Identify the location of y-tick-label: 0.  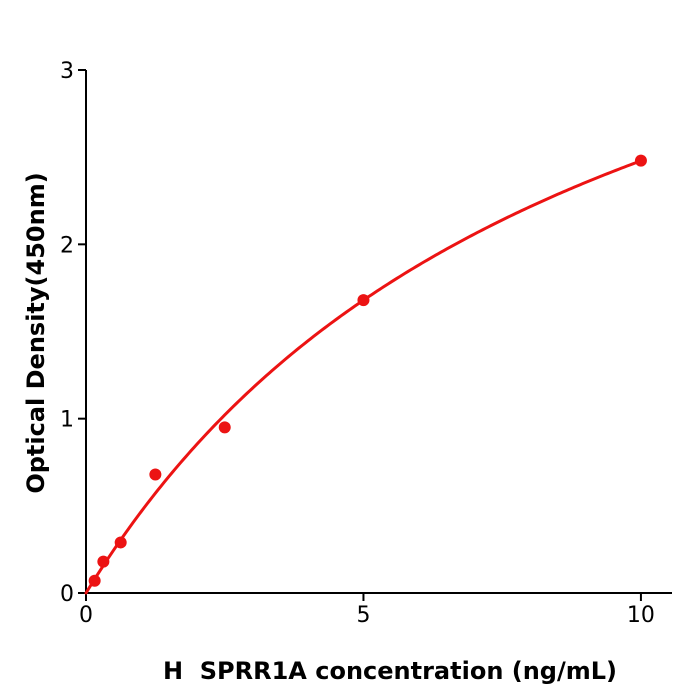
(67, 594).